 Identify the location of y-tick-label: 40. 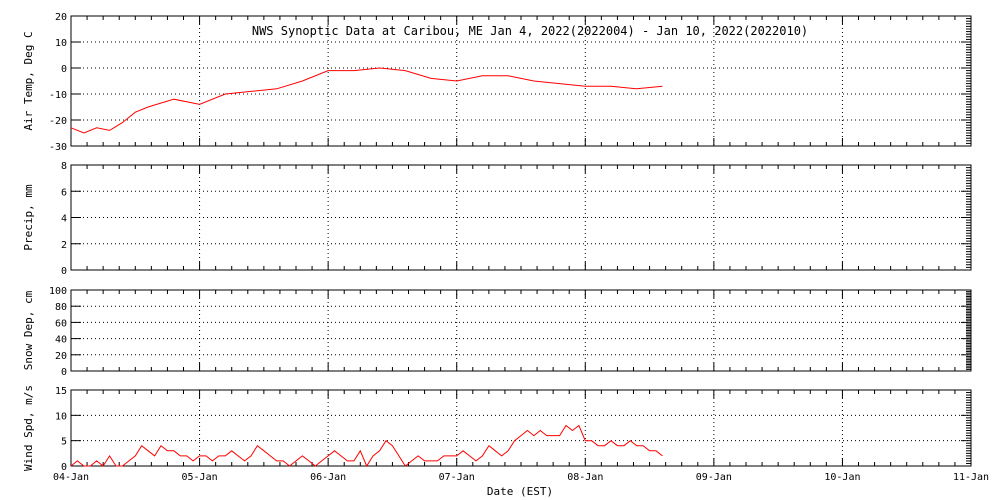
(61, 340).